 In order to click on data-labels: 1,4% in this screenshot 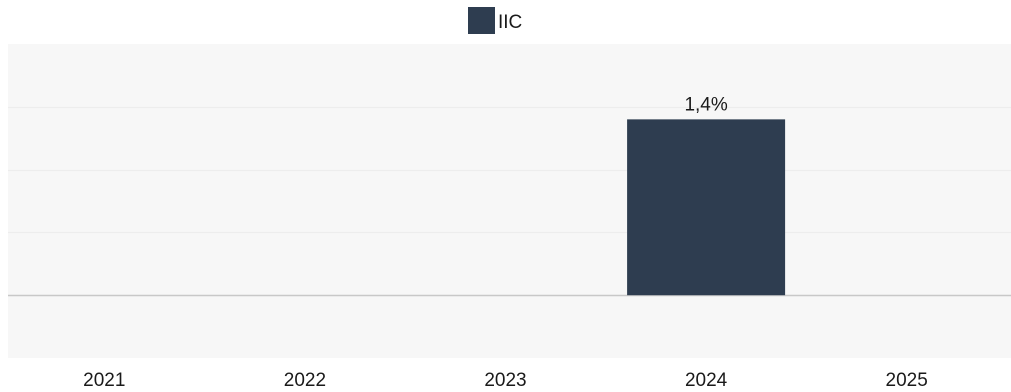, I will do `click(705, 104)`.